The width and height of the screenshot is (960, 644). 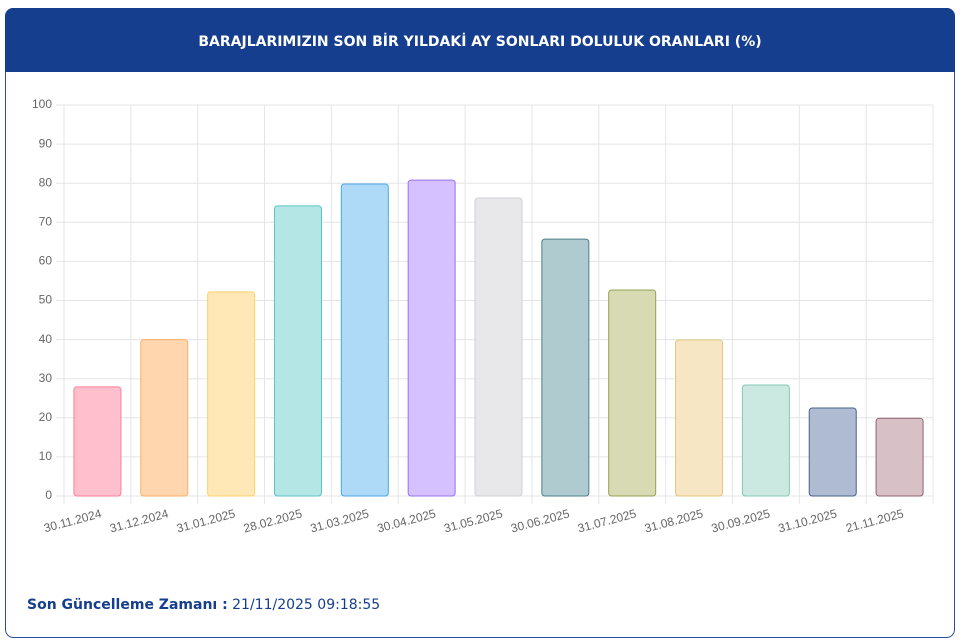 I want to click on y-tick-label: 40, so click(x=46, y=339).